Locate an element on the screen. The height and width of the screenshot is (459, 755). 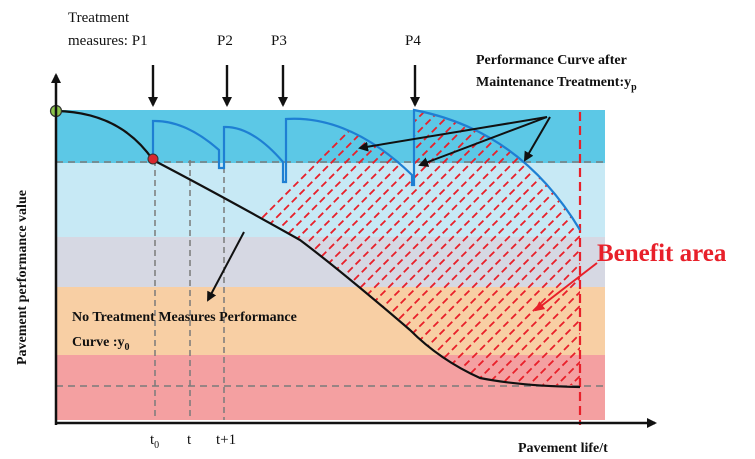
p4-label: P4 is located at coordinates (413, 41).